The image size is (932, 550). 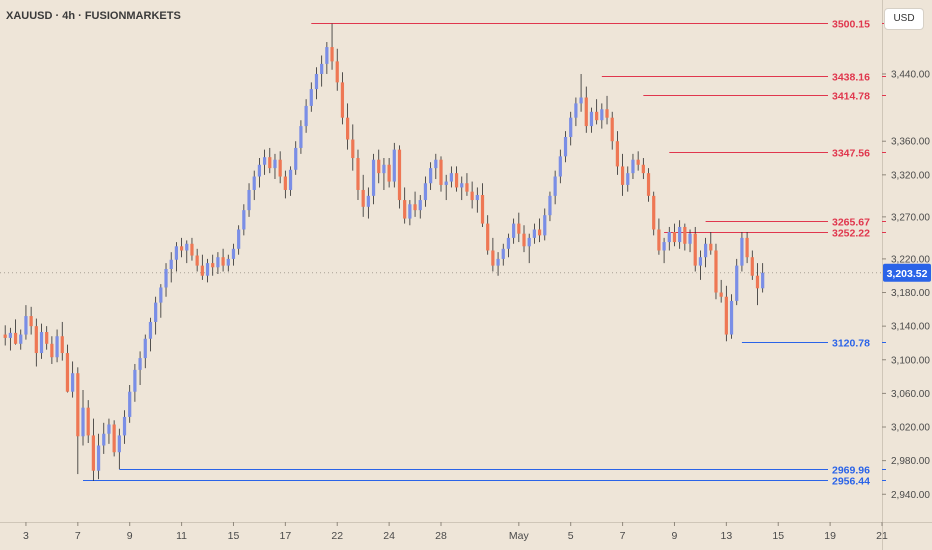 What do you see at coordinates (727, 536) in the screenshot?
I see `x-tick-label: 13` at bounding box center [727, 536].